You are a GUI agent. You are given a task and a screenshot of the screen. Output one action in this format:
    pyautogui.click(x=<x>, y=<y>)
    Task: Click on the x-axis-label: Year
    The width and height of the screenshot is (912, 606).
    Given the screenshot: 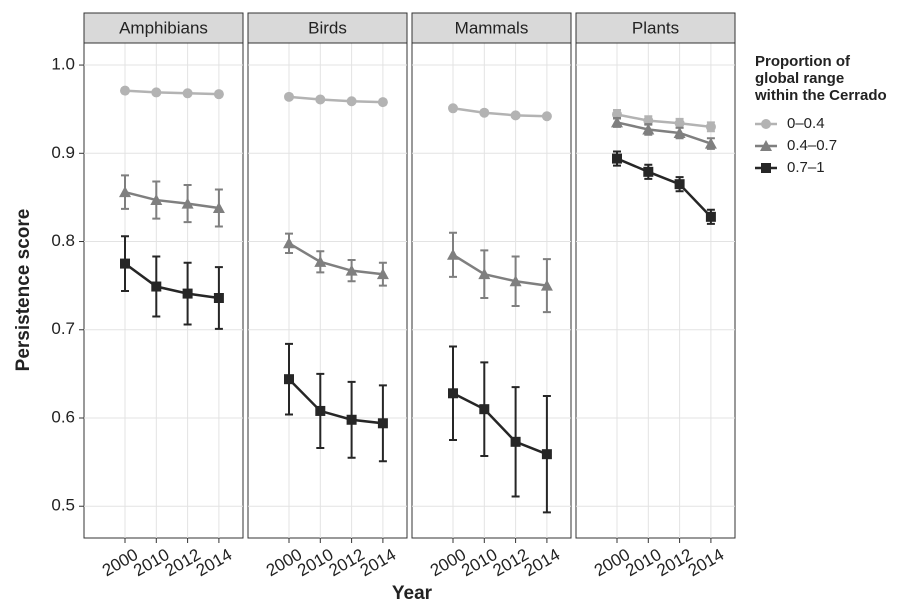 What is the action you would take?
    pyautogui.click(x=412, y=593)
    